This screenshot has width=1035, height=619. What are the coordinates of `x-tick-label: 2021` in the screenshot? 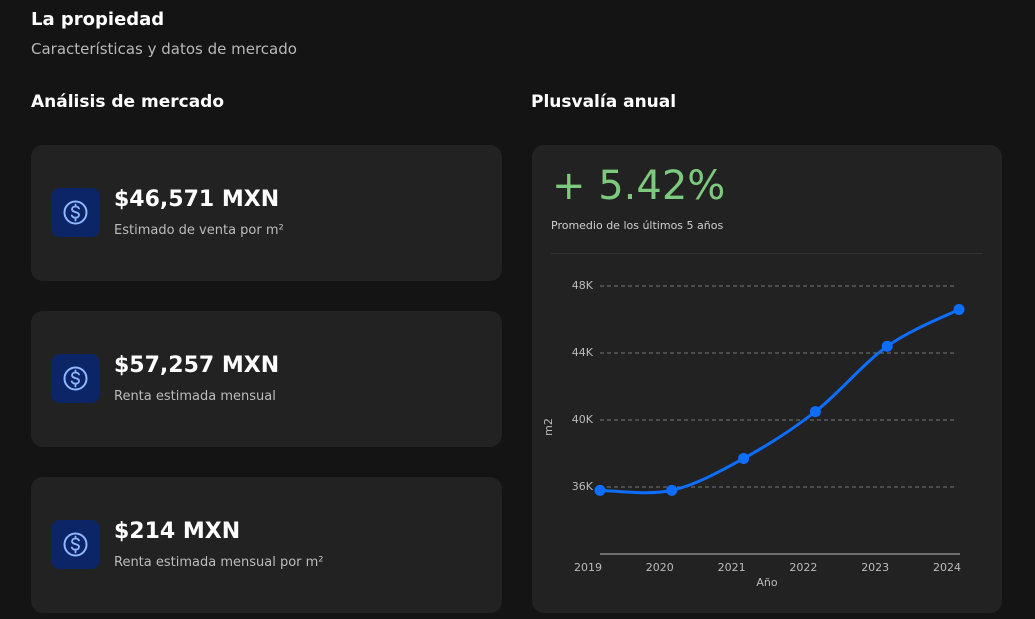 It's located at (732, 567).